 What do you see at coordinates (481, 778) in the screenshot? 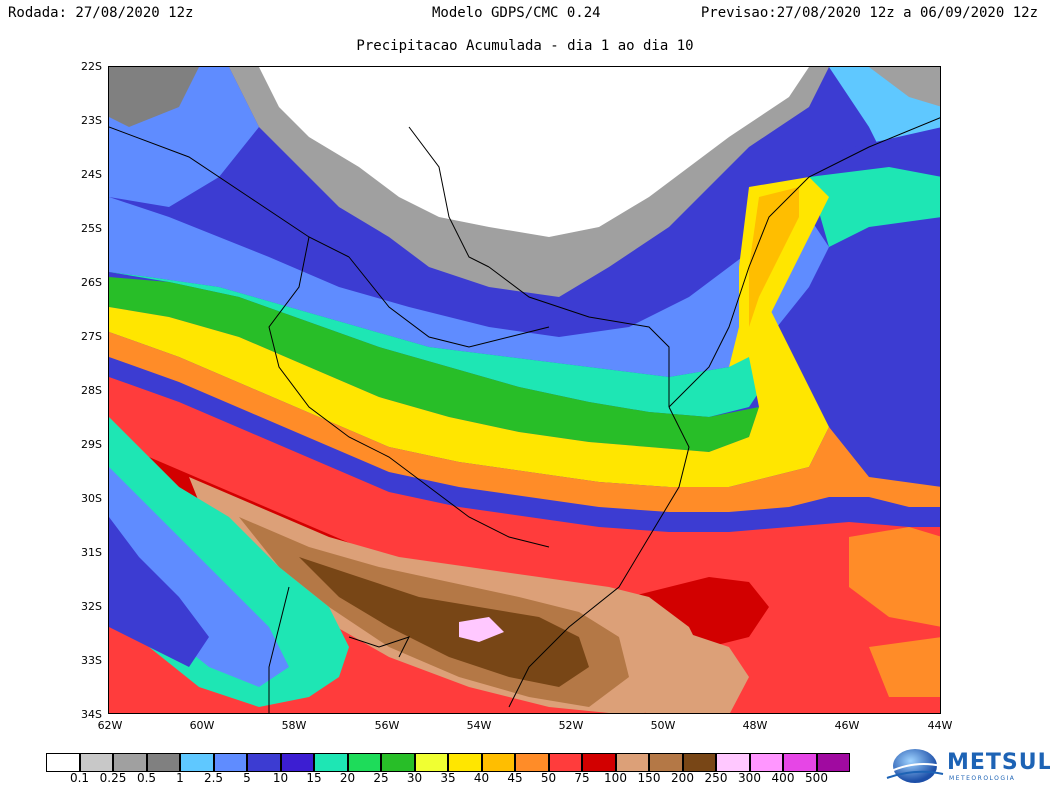
I see `legend-label: 40` at bounding box center [481, 778].